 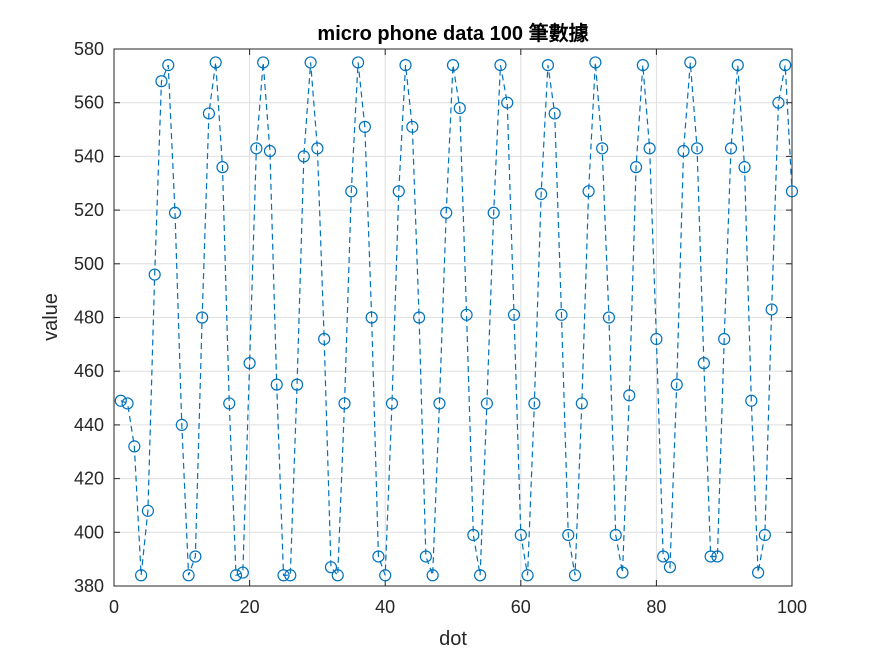 What do you see at coordinates (792, 607) in the screenshot?
I see `x-tick-label: 100` at bounding box center [792, 607].